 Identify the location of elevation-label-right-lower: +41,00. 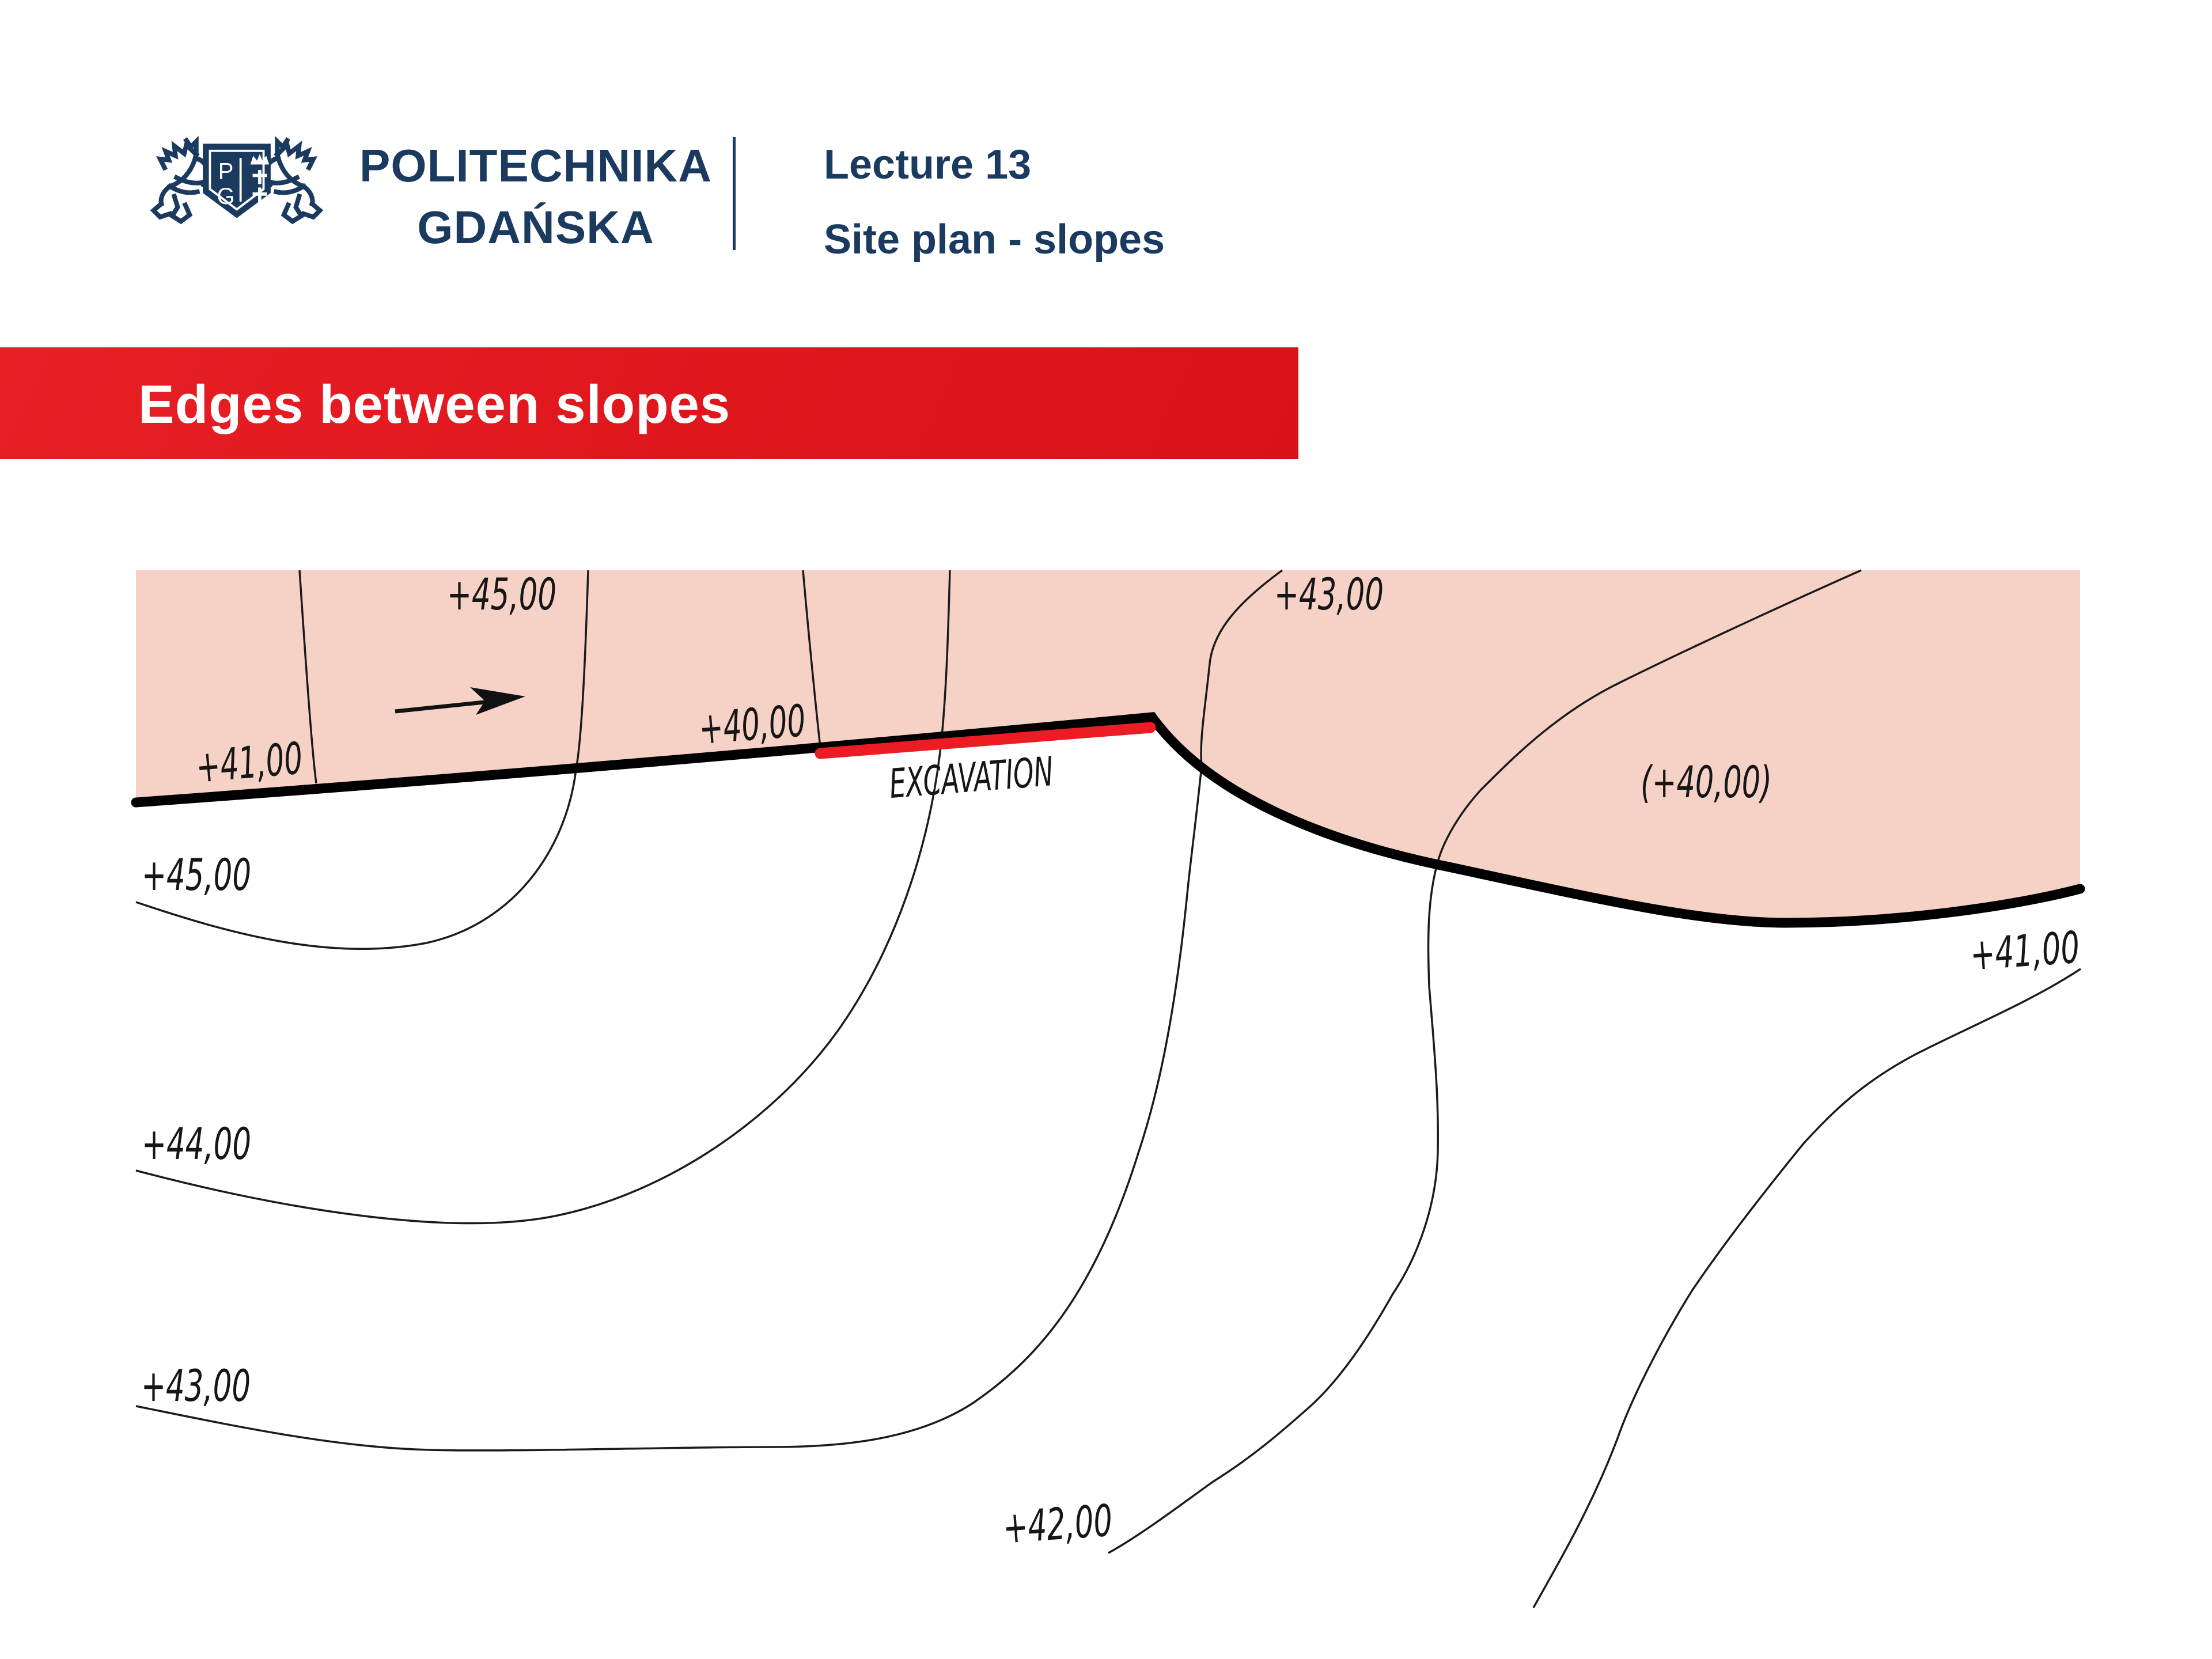
(2024, 951).